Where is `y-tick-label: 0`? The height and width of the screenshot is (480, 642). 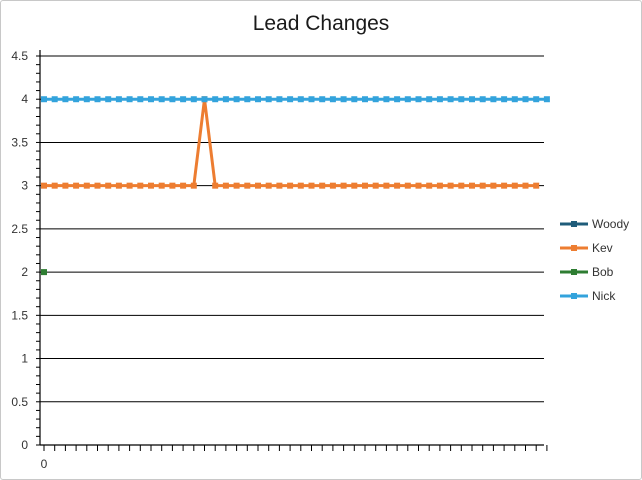 y-tick-label: 0 is located at coordinates (24, 445).